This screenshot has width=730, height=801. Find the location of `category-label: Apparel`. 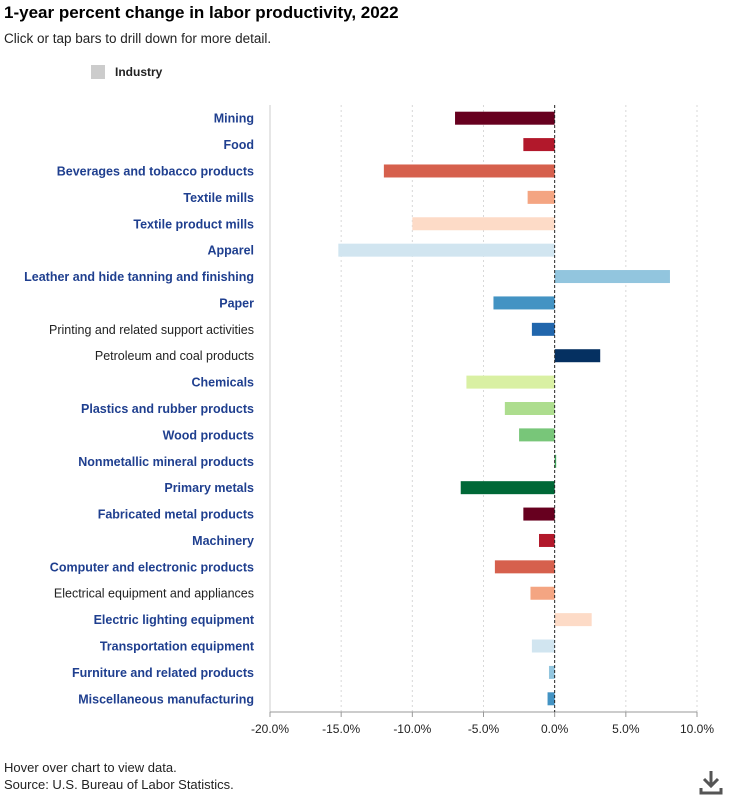

category-label: Apparel is located at coordinates (230, 251).